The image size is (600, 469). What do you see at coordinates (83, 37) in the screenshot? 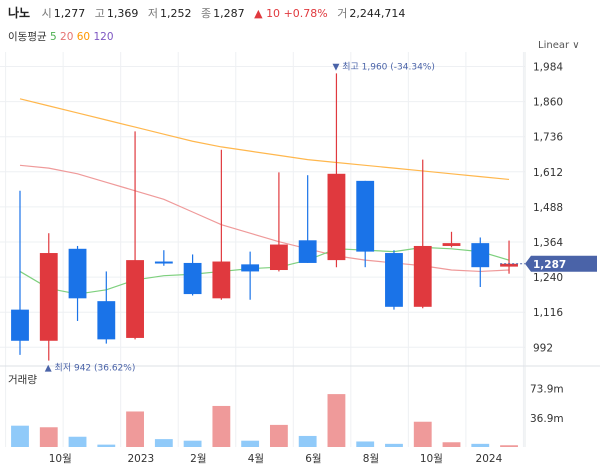
I see `ma-60-label: 60` at bounding box center [83, 37].